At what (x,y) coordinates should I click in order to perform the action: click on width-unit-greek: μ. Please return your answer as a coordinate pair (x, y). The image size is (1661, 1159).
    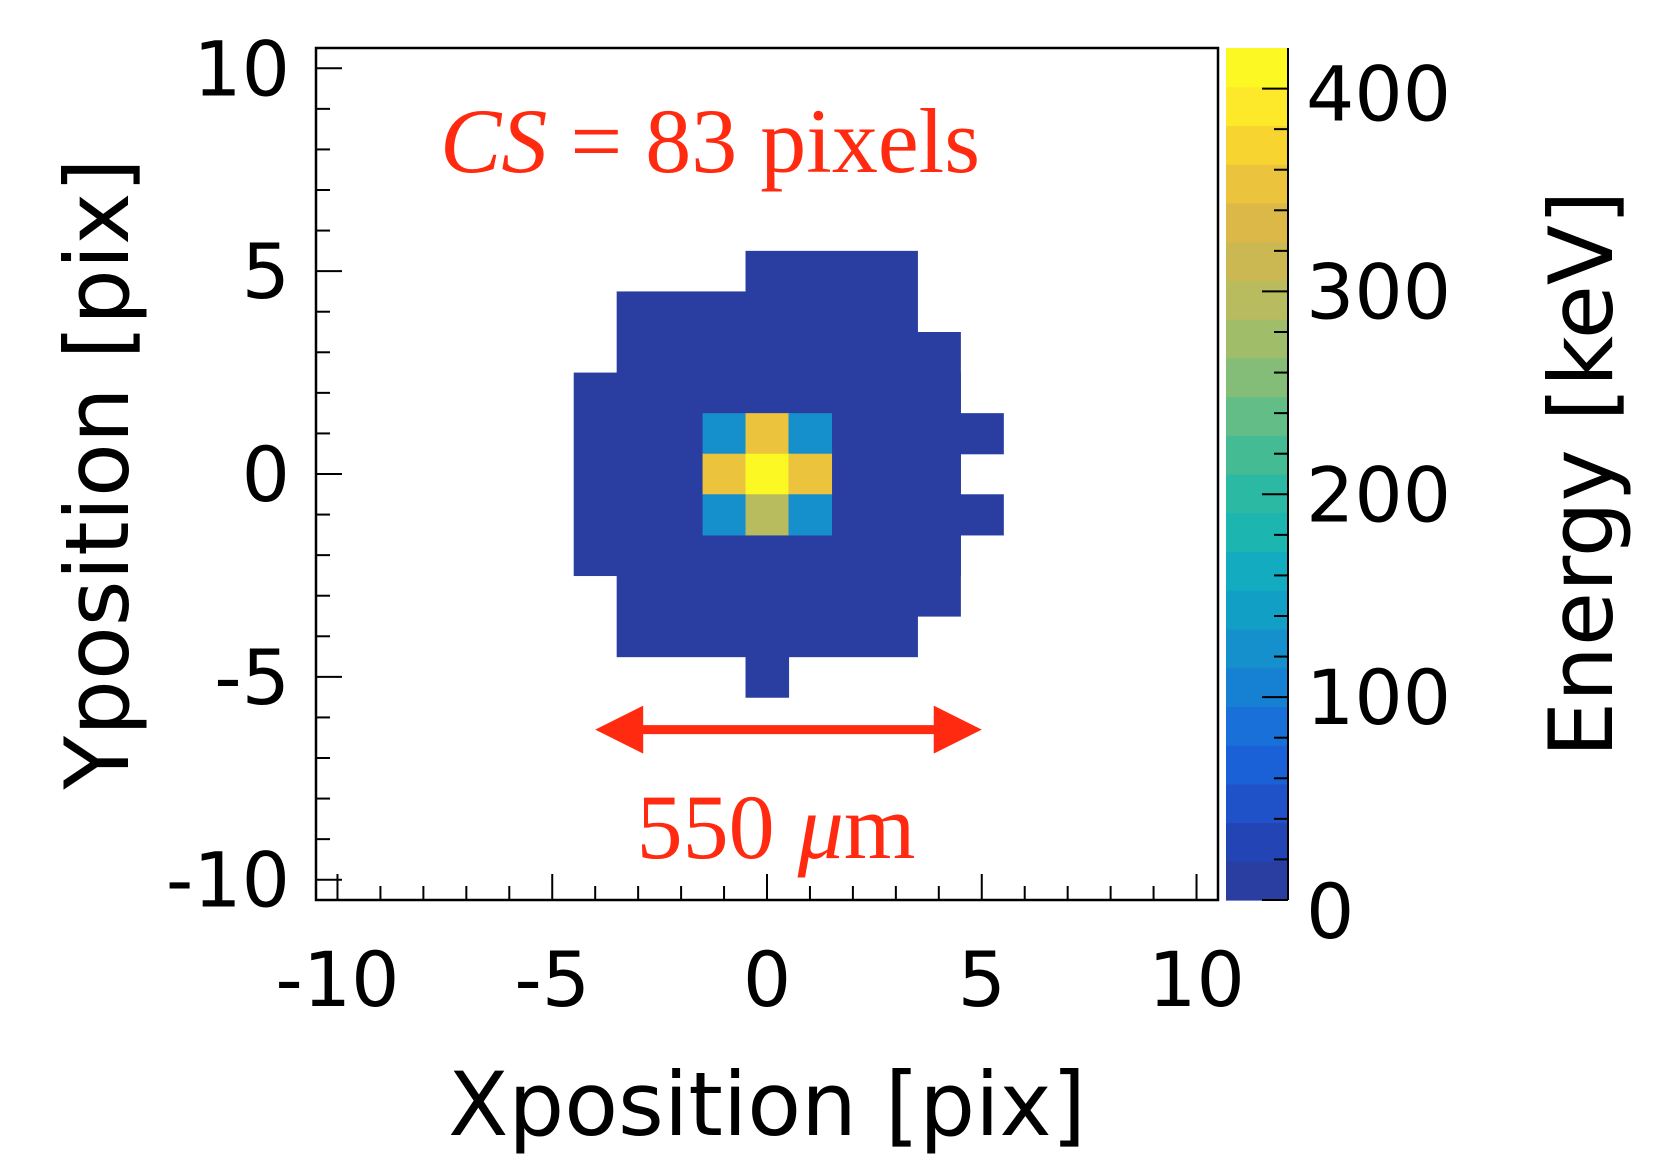
    Looking at the image, I should click on (820, 827).